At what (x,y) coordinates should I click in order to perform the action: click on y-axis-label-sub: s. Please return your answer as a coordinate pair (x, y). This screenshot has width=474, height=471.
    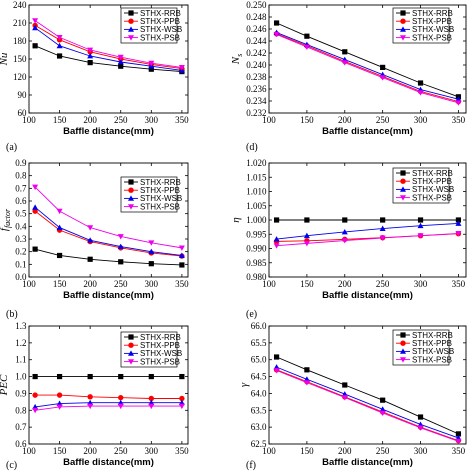
    Looking at the image, I should click on (239, 55).